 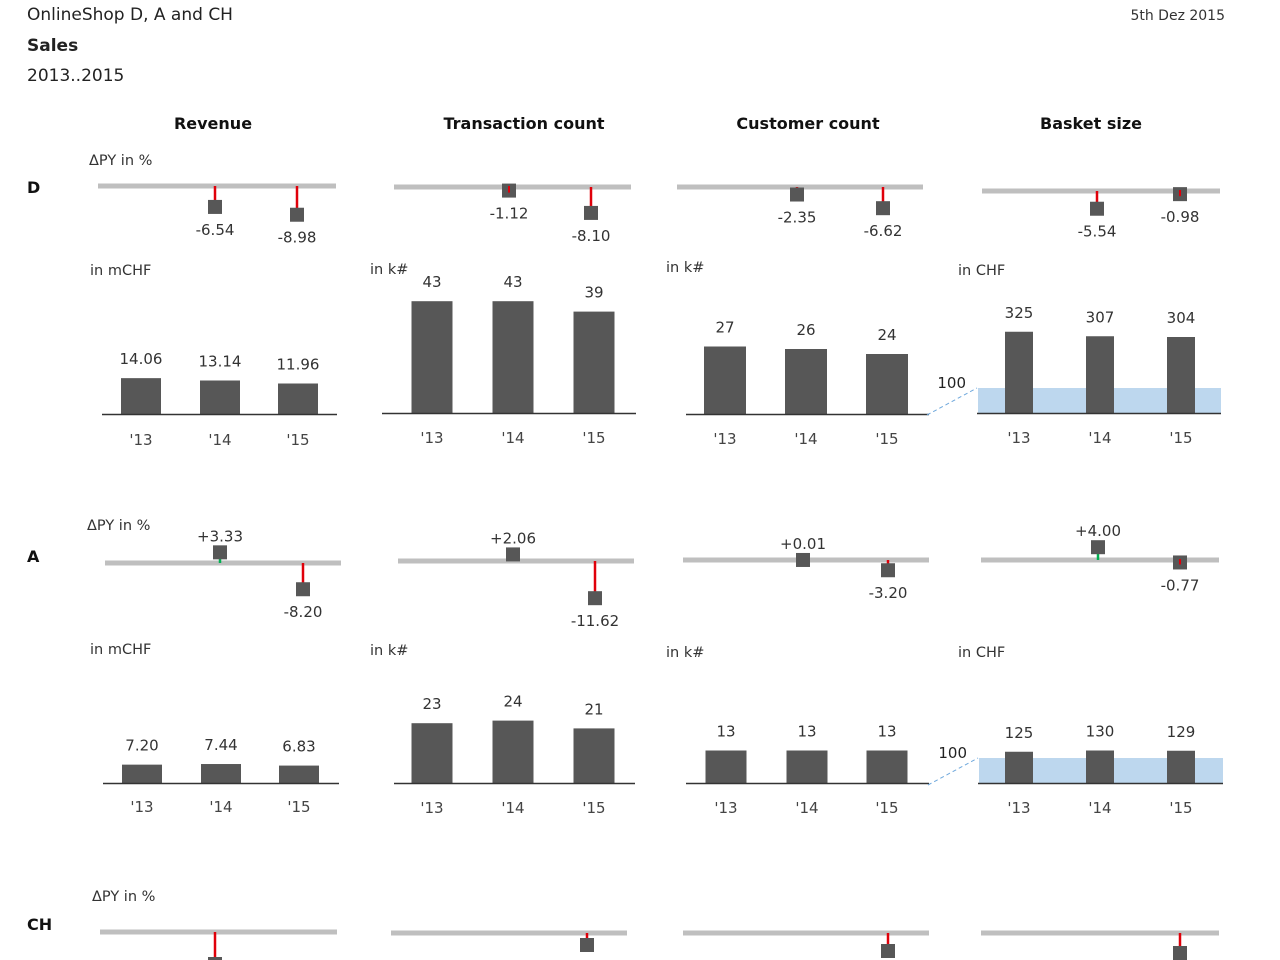 I want to click on x-tick-a-basket-1: '13, so click(x=1018, y=808).